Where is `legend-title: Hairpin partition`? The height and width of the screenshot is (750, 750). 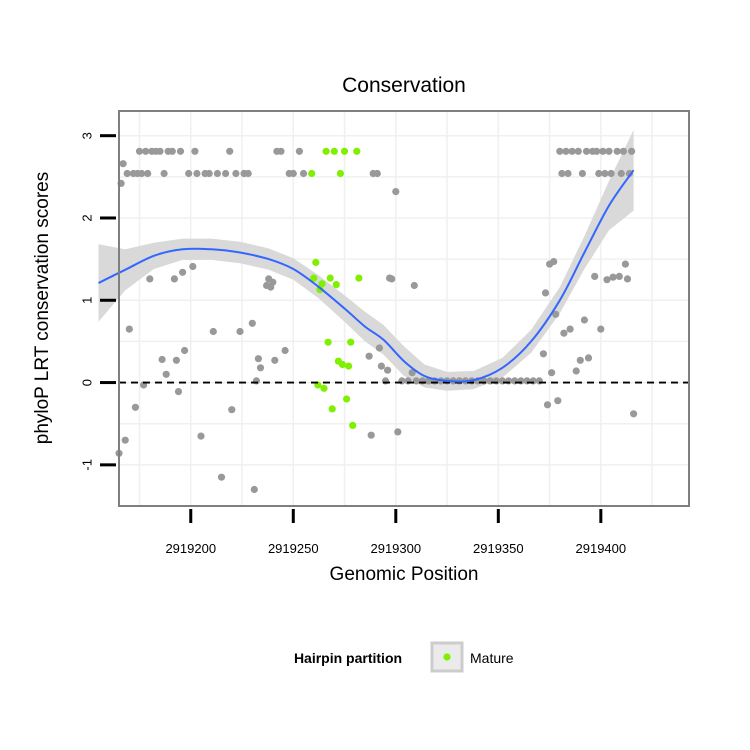 legend-title: Hairpin partition is located at coordinates (348, 658).